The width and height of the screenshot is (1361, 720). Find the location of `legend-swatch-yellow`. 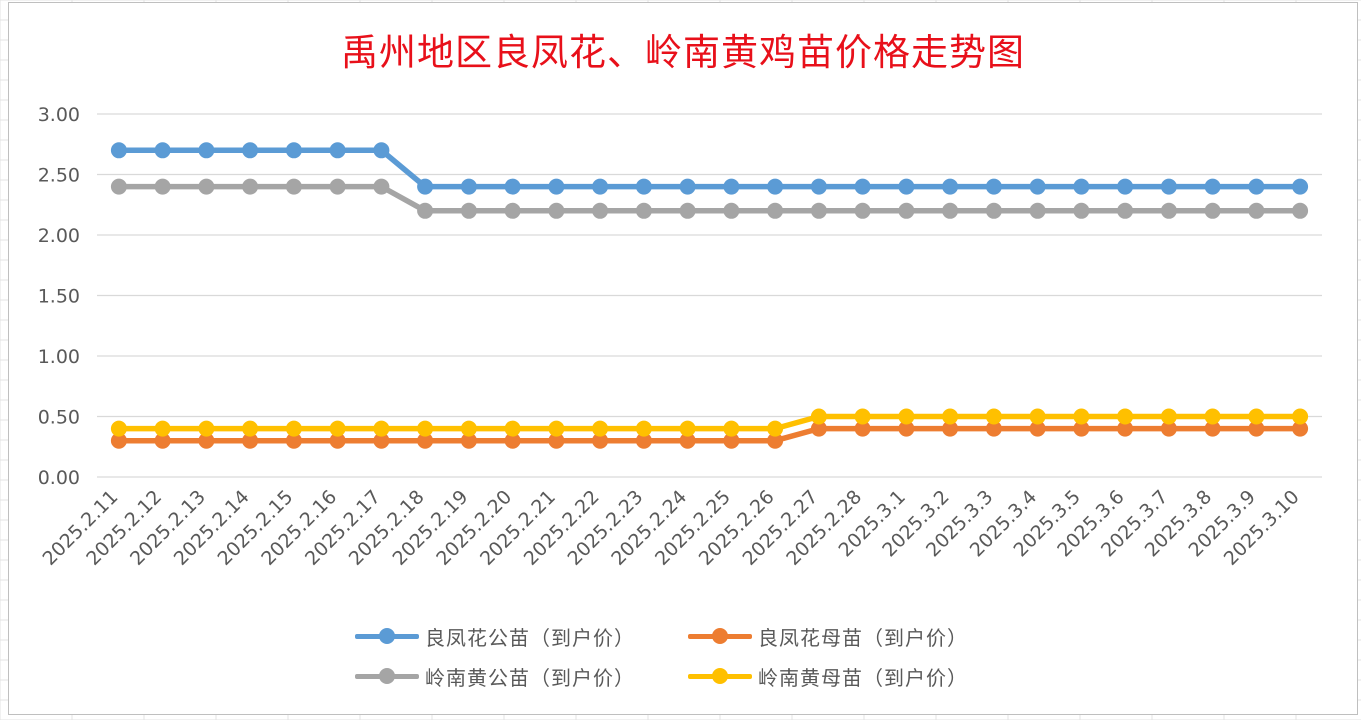

legend-swatch-yellow is located at coordinates (720, 676).